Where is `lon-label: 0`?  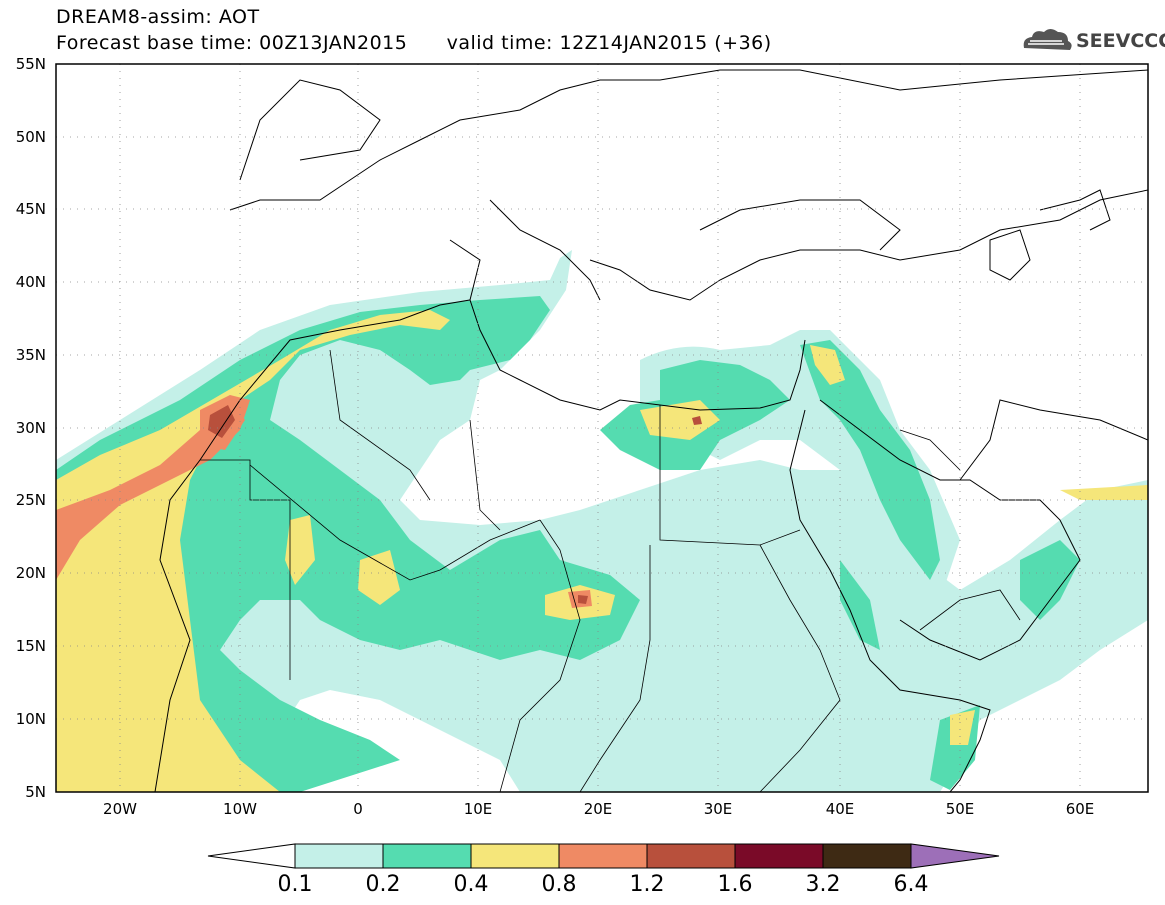 lon-label: 0 is located at coordinates (358, 809).